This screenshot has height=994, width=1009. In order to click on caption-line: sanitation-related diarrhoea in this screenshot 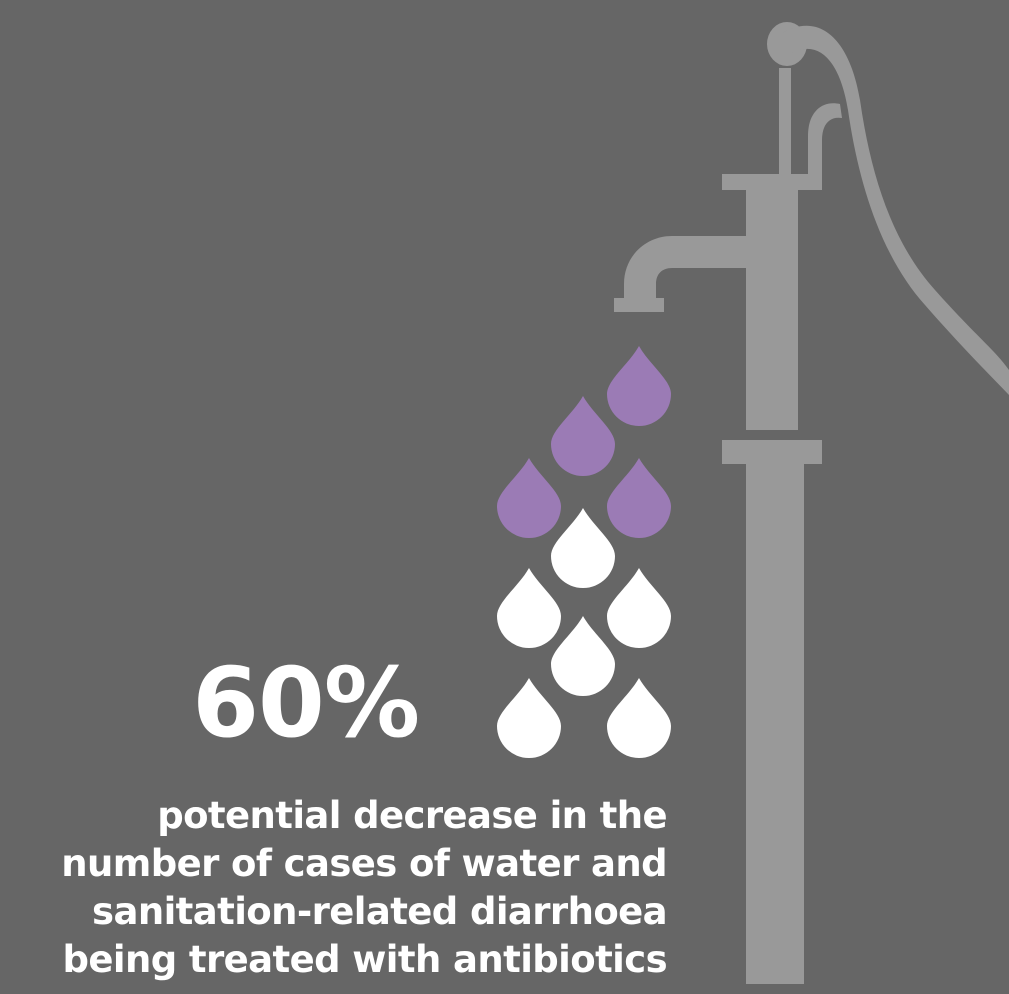, I will do `click(380, 911)`.